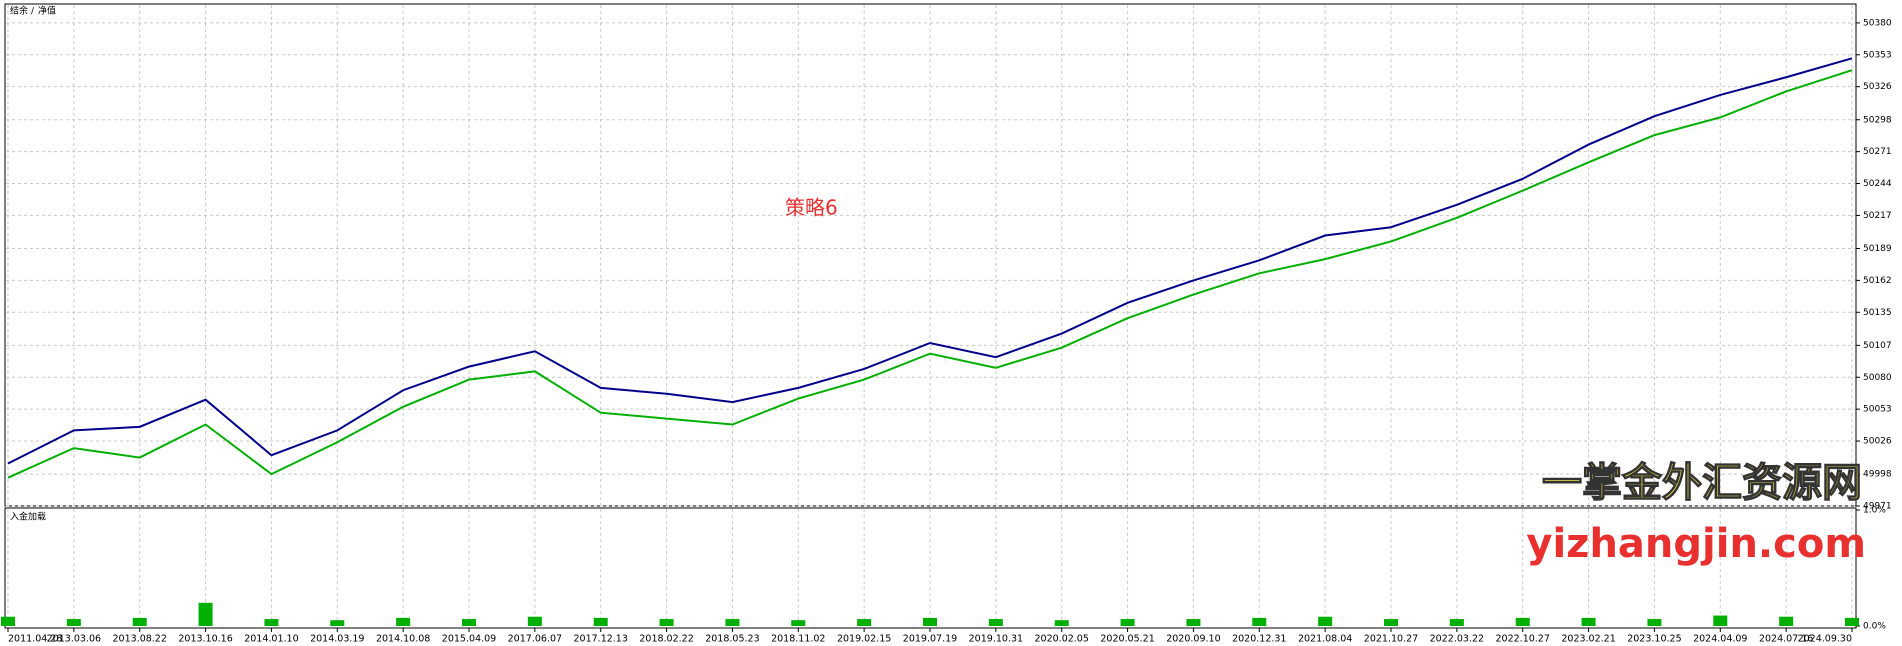 This screenshot has width=1902, height=646. Describe the element at coordinates (996, 639) in the screenshot. I see `x-tick-label: 2019.10.31` at that location.